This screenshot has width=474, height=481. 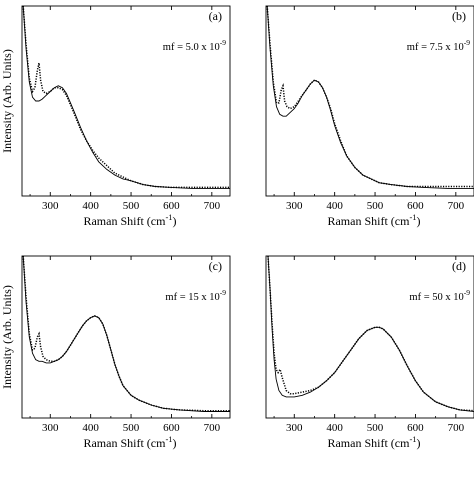 I want to click on mf-annotation: mf = 50 x 10-9, so click(x=439, y=295).